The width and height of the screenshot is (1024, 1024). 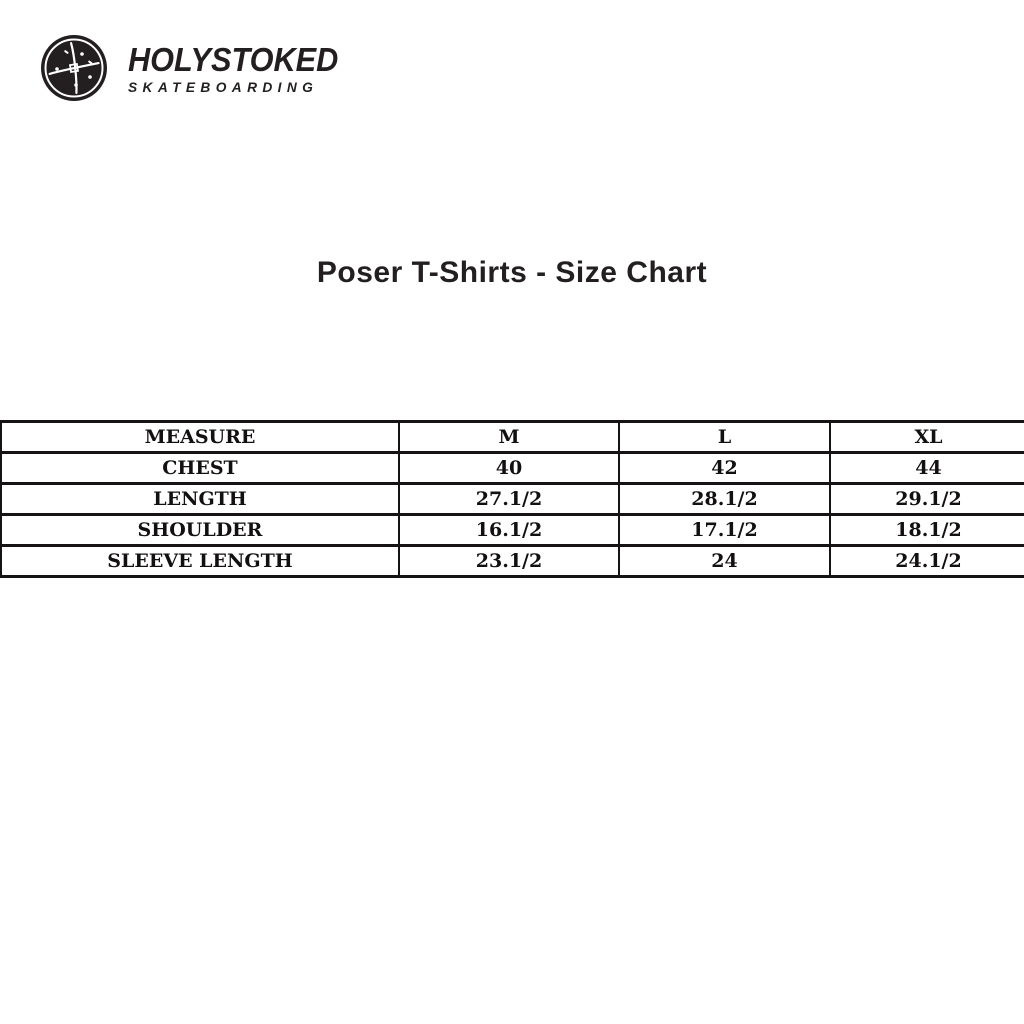 What do you see at coordinates (724, 468) in the screenshot?
I see `chest-l-value: 42` at bounding box center [724, 468].